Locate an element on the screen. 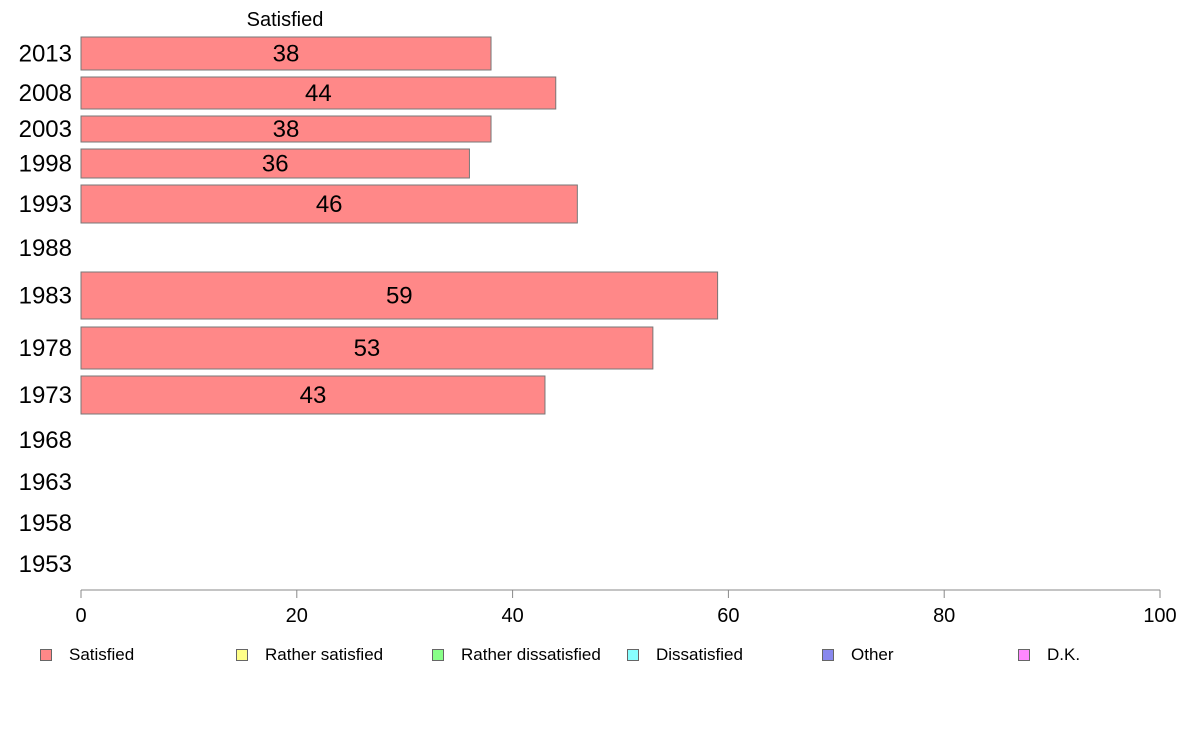  bar-value-label: 44 is located at coordinates (318, 93).